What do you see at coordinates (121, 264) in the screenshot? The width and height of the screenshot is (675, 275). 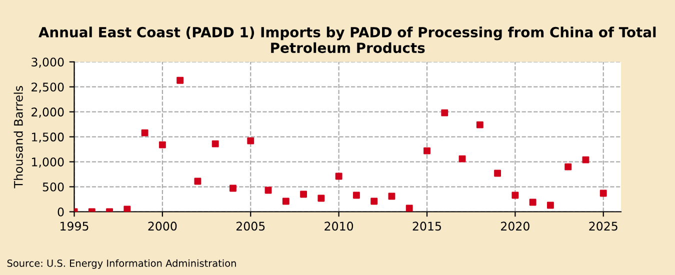 I see `source-note: Source: U.S. Energy Information Administration` at bounding box center [121, 264].